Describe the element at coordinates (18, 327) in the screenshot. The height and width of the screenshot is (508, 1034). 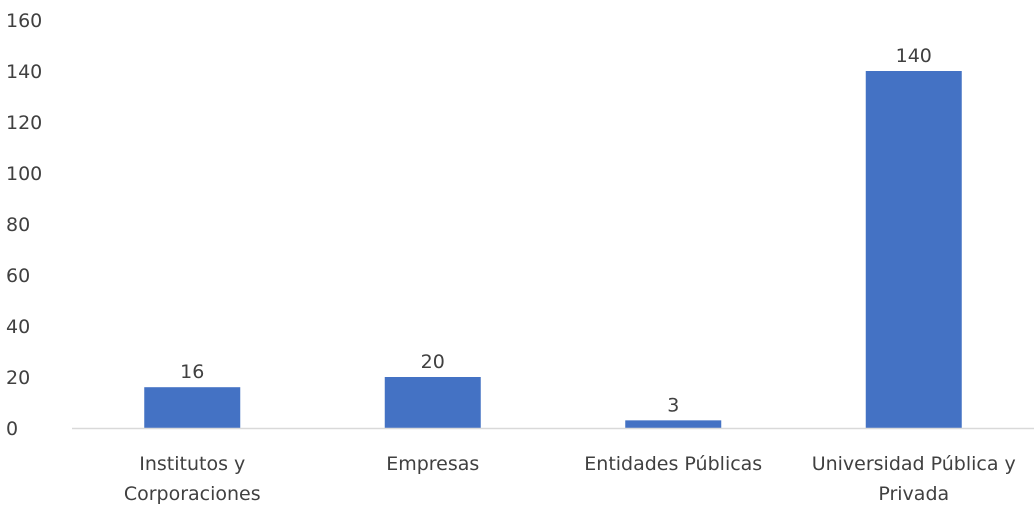
I see `y-tick-label: 40` at that location.